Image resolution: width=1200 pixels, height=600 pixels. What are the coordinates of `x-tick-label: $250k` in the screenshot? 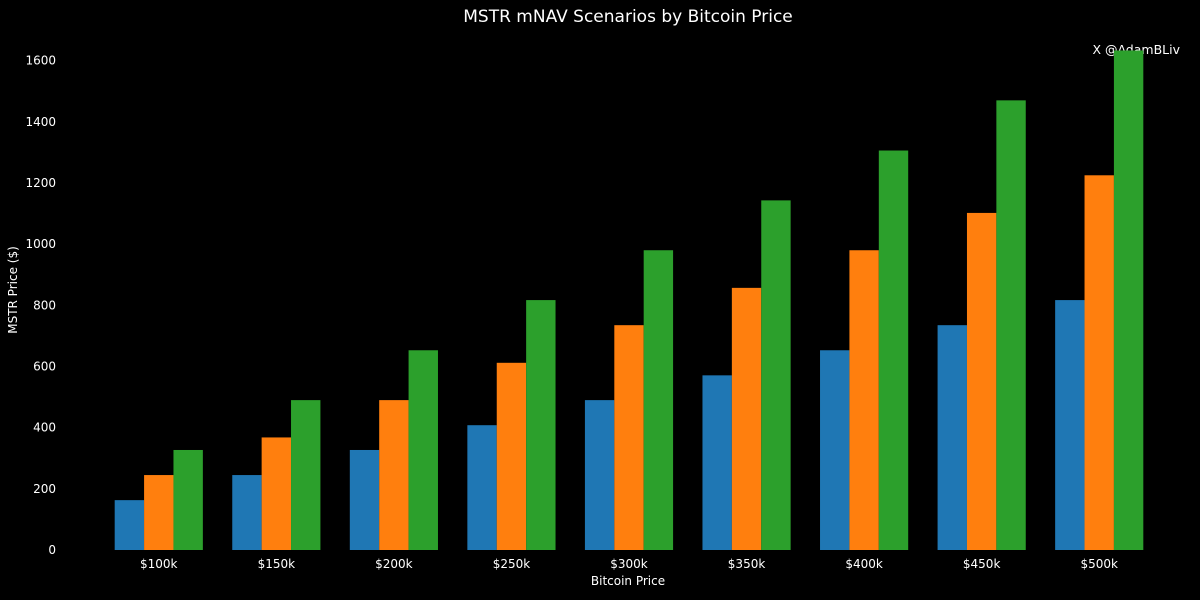 It's located at (512, 564).